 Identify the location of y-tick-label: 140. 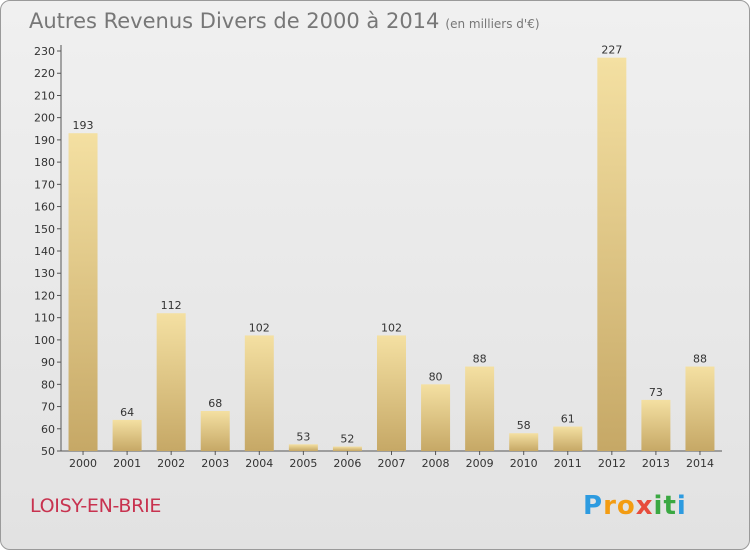
(44, 251).